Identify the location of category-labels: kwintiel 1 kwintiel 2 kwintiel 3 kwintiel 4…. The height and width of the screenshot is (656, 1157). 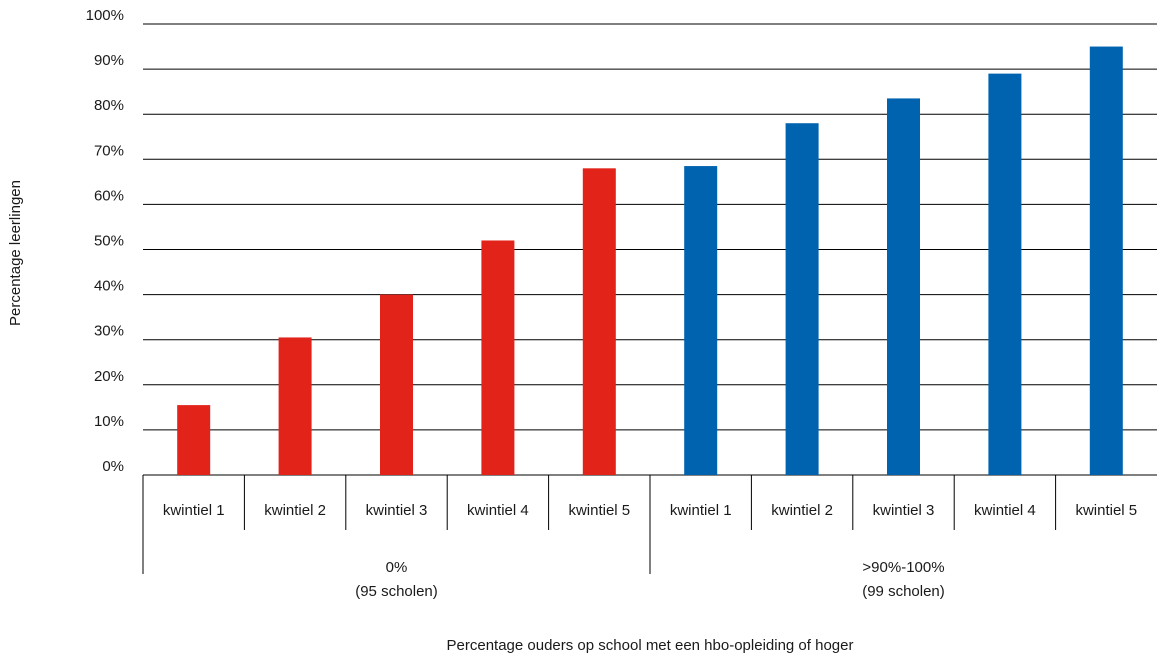
(650, 502).